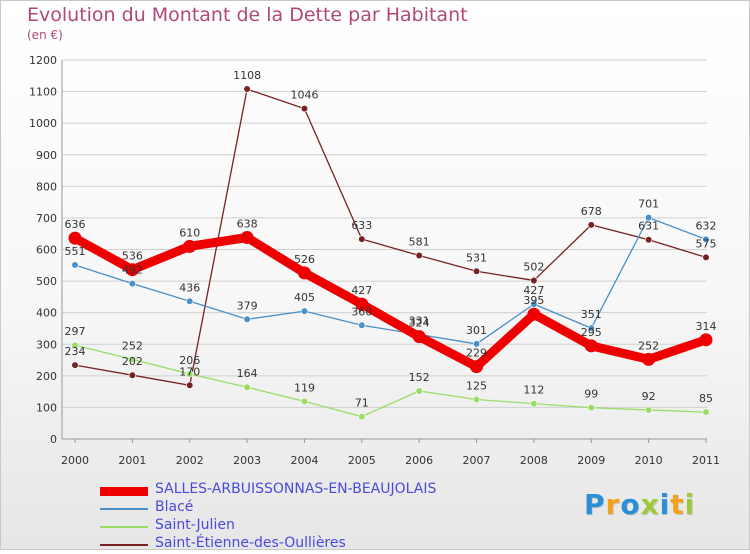 Image resolution: width=750 pixels, height=554 pixels. Describe the element at coordinates (677, 504) in the screenshot. I see `logo-letter: t` at that location.